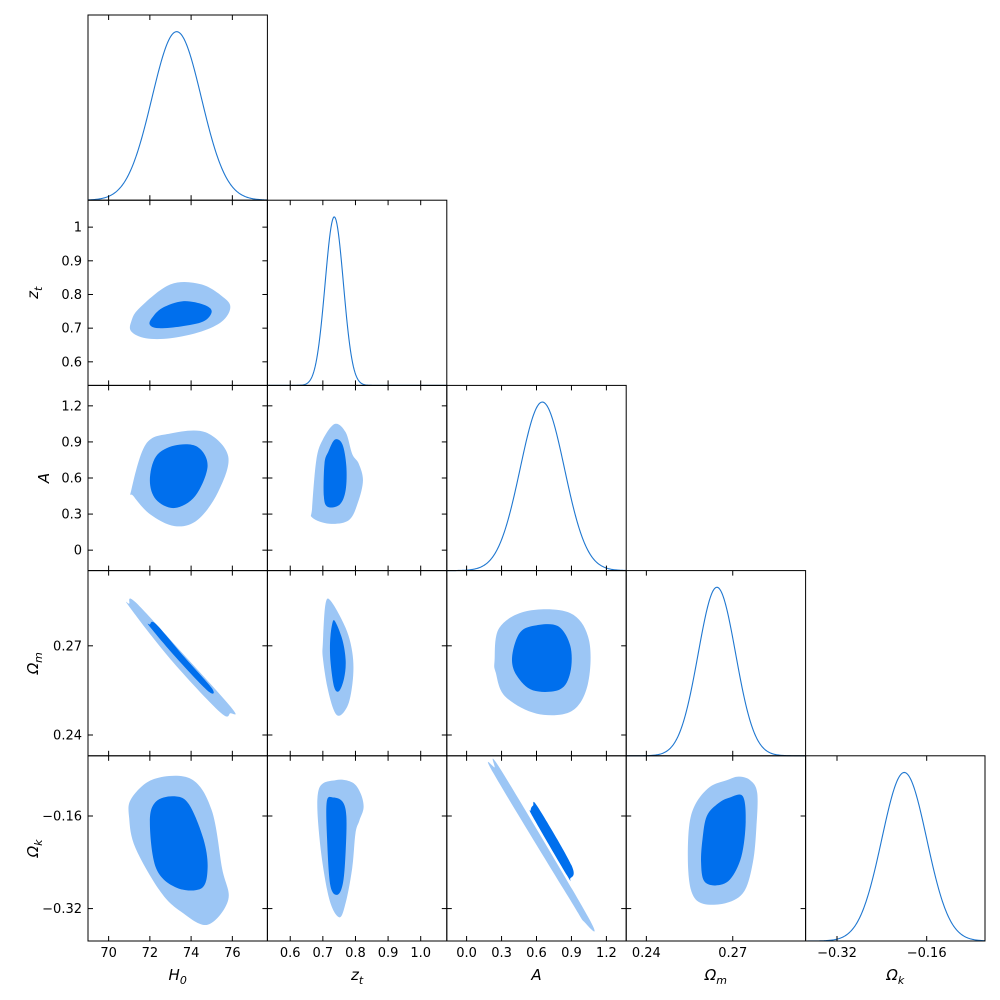  Describe the element at coordinates (420, 953) in the screenshot. I see `x-tick-label: 1.0` at that location.